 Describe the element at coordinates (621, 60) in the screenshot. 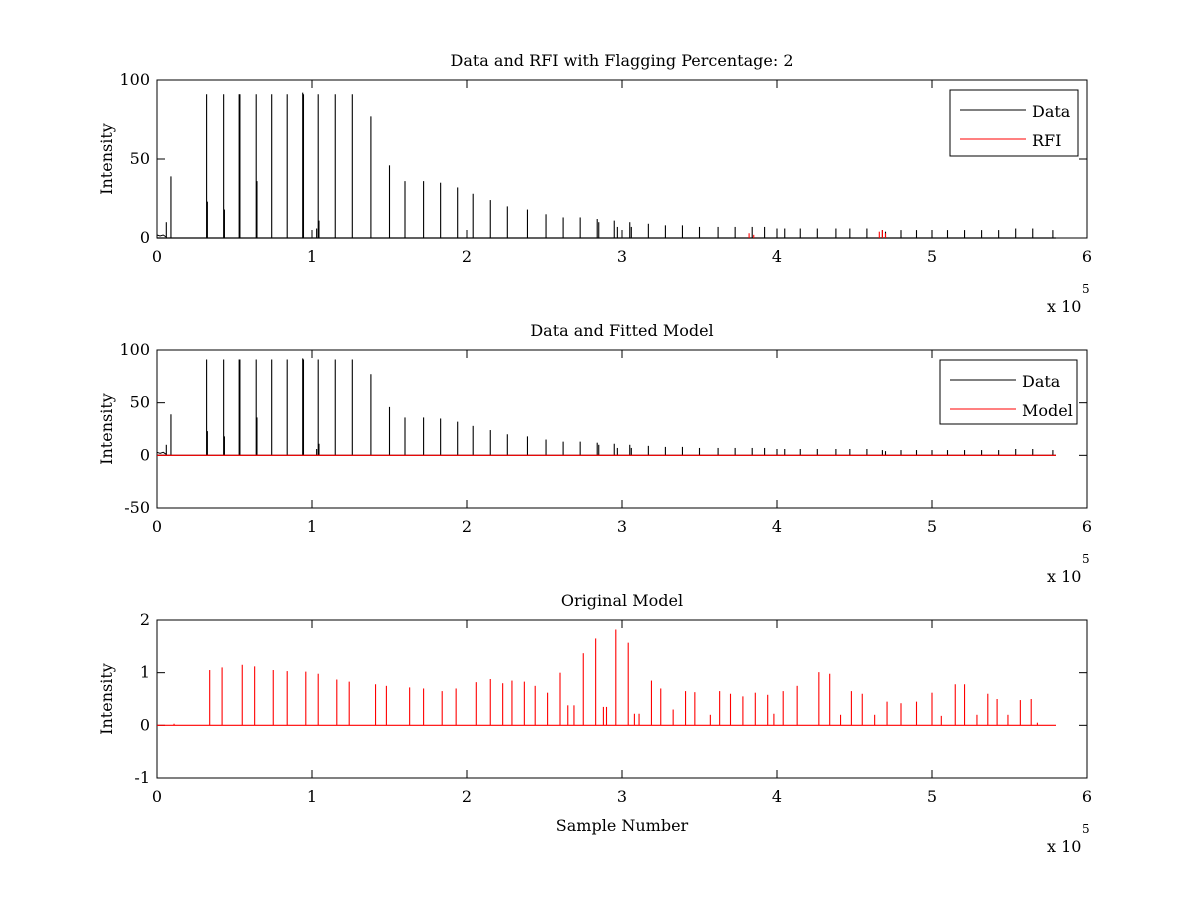

I see `chart-title: Data and RFI with Flagging Percentage: 2` at that location.